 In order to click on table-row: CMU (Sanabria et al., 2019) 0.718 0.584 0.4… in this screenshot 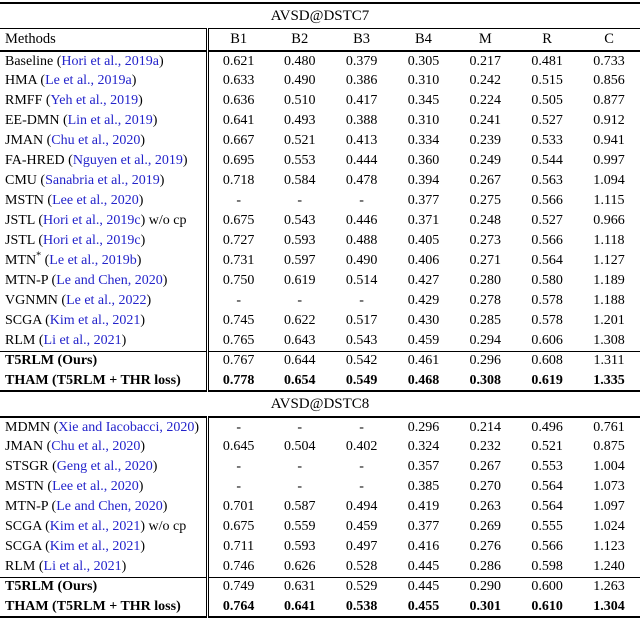, I will do `click(320, 181)`.